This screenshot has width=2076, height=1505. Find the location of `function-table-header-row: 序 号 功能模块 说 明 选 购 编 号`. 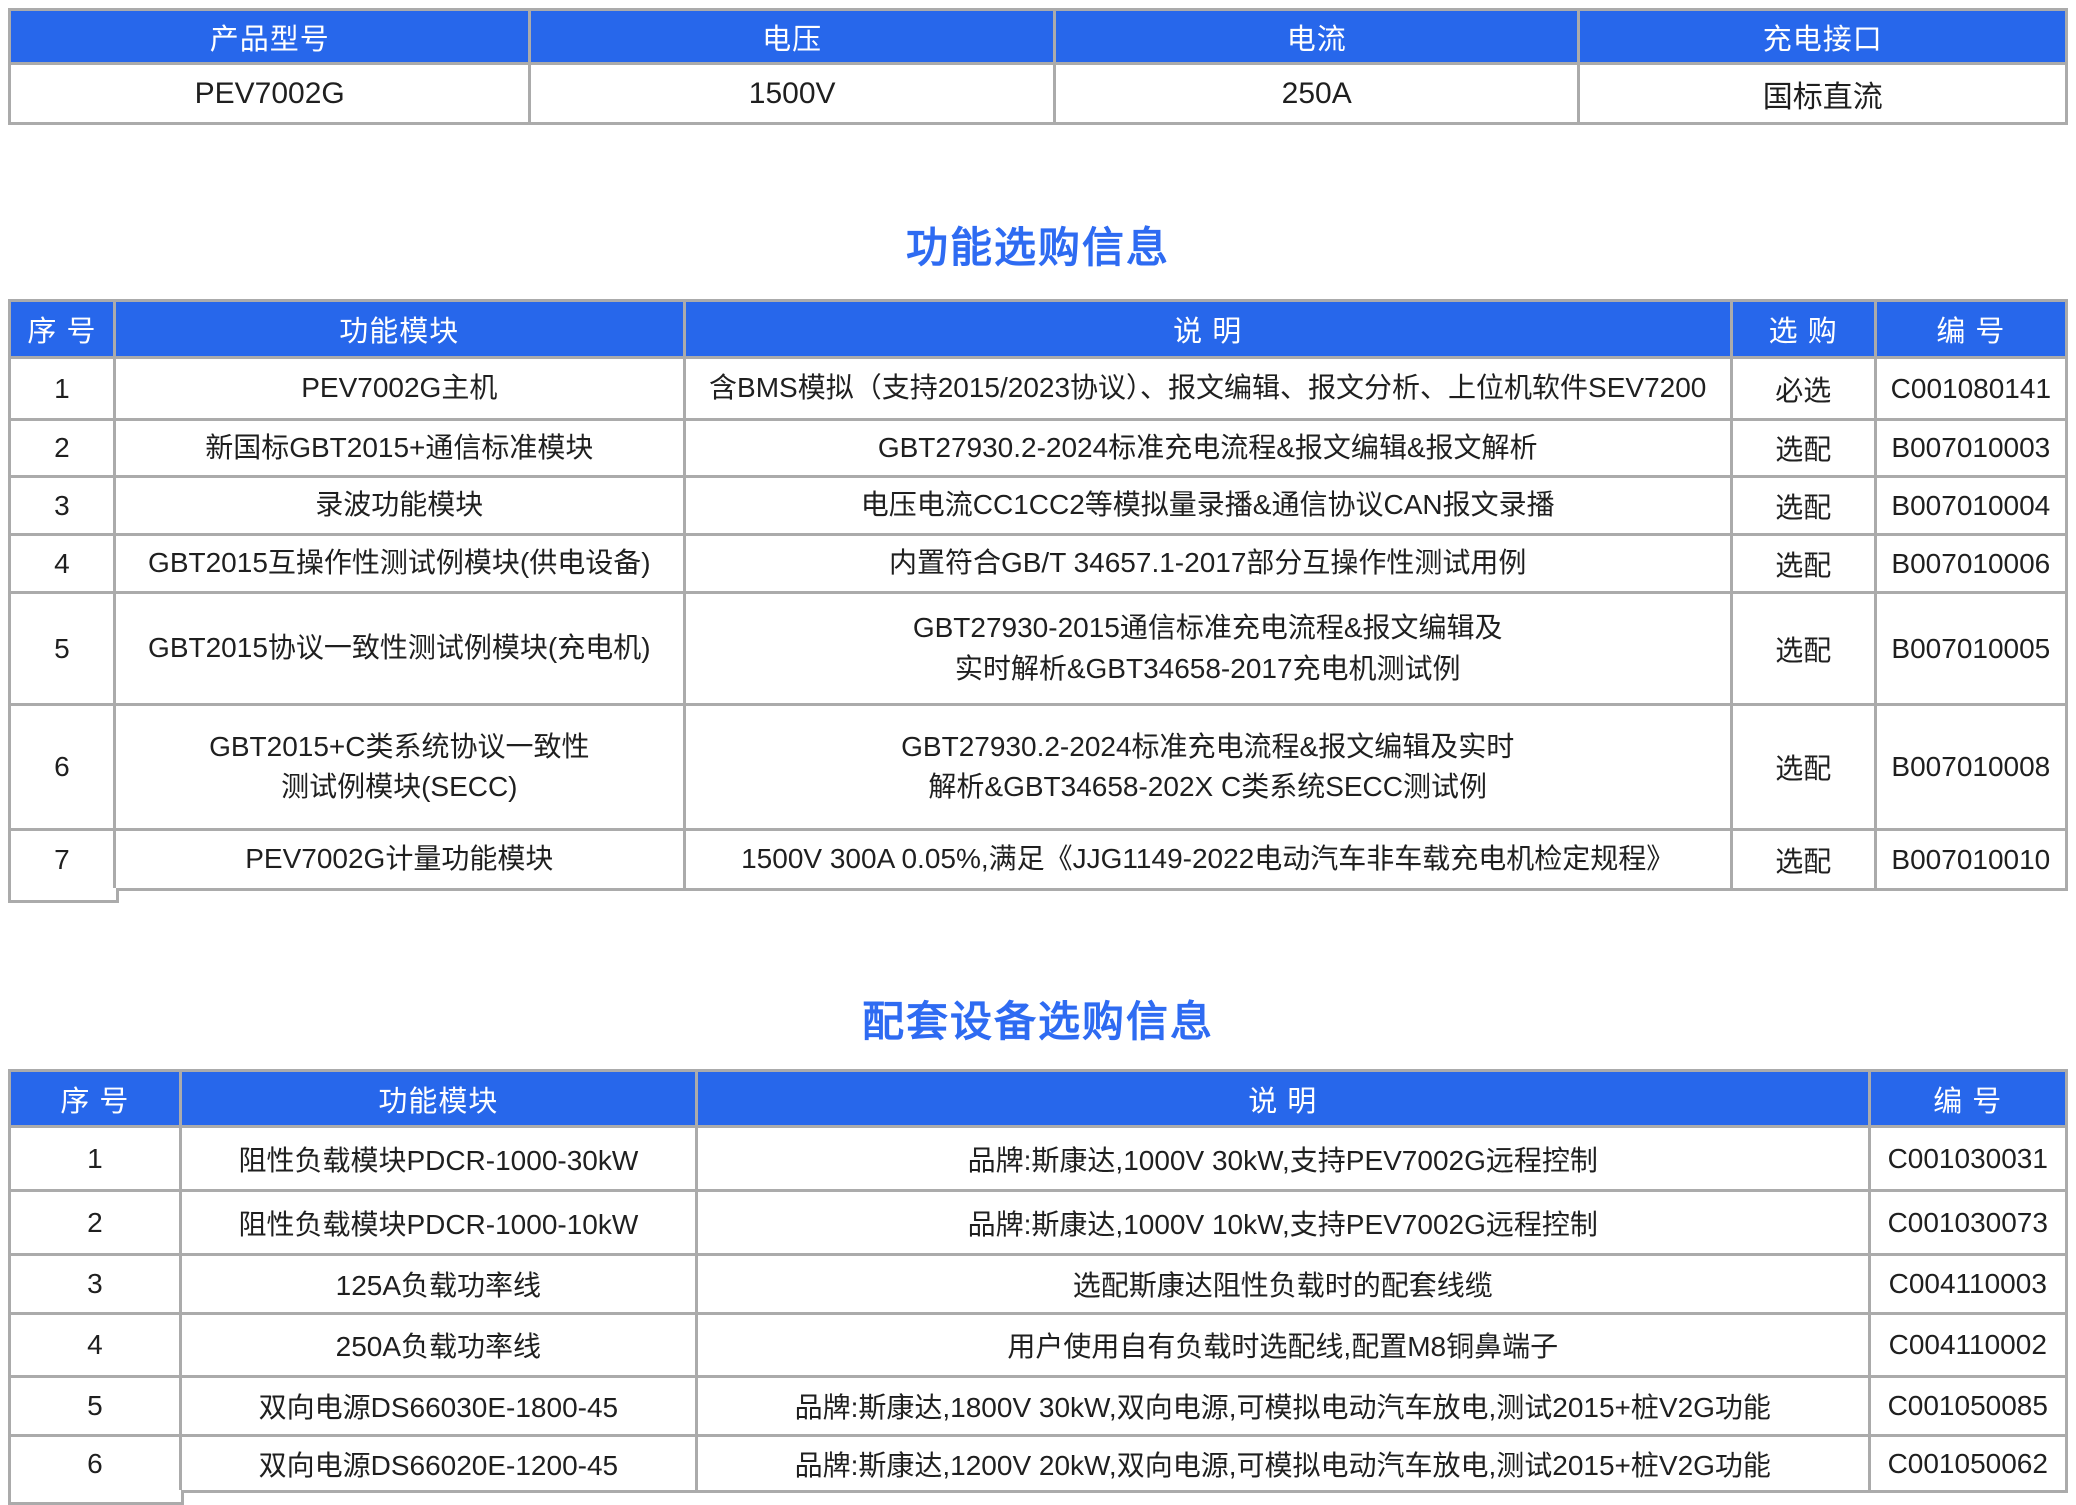

function-table-header-row: 序 号 功能模块 说 明 选 购 编 号 is located at coordinates (1038, 329).